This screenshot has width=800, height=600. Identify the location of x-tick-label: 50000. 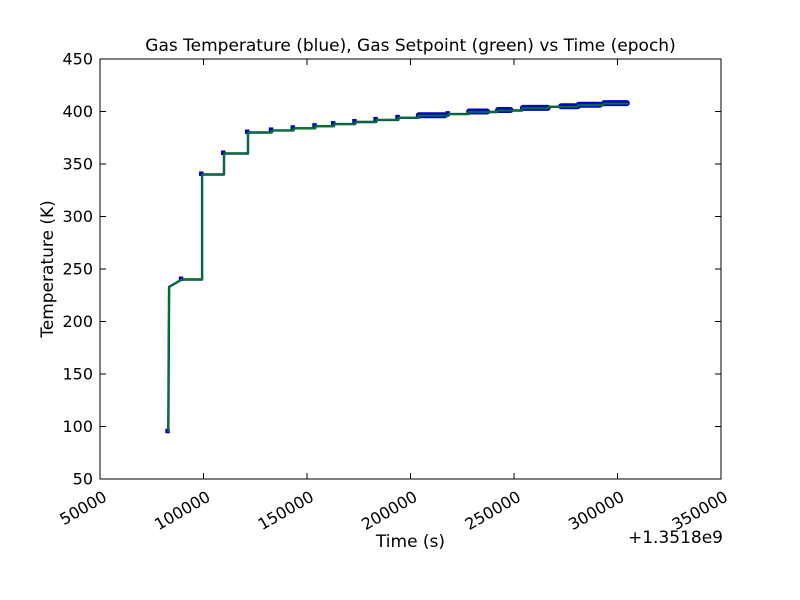
(83, 508).